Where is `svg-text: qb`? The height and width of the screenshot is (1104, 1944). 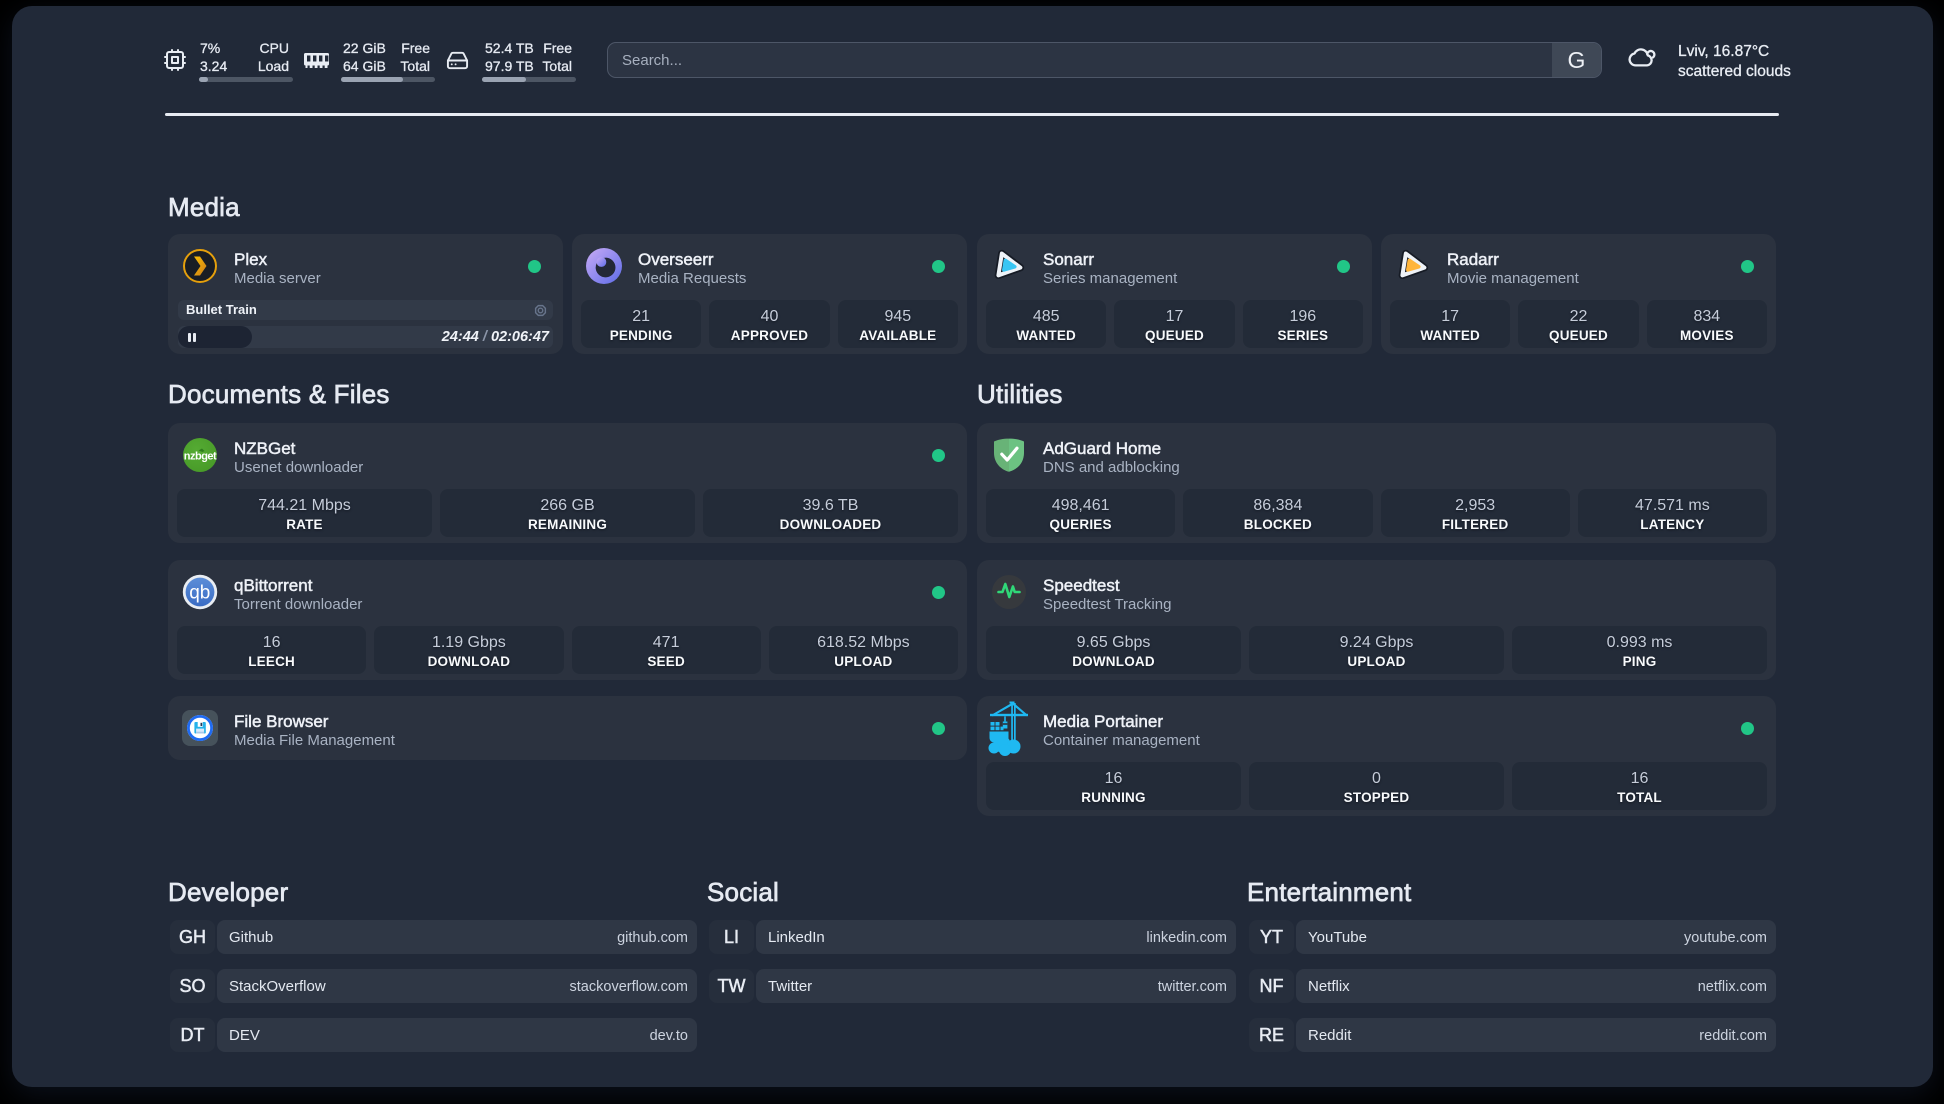 svg-text: qb is located at coordinates (199, 593).